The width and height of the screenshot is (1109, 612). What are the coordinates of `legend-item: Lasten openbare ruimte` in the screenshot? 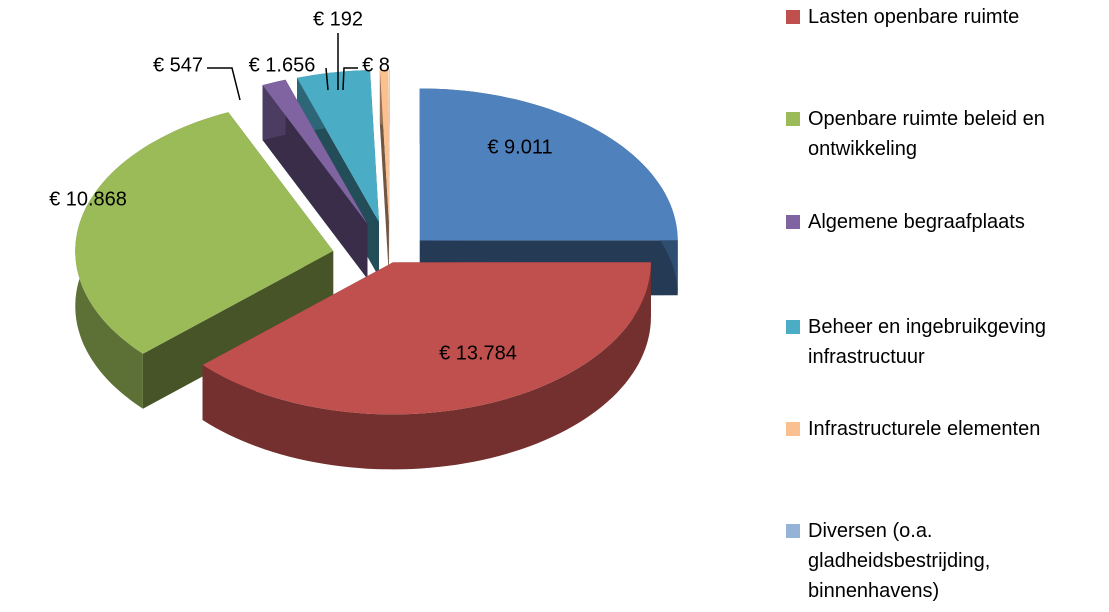 It's located at (942, 17).